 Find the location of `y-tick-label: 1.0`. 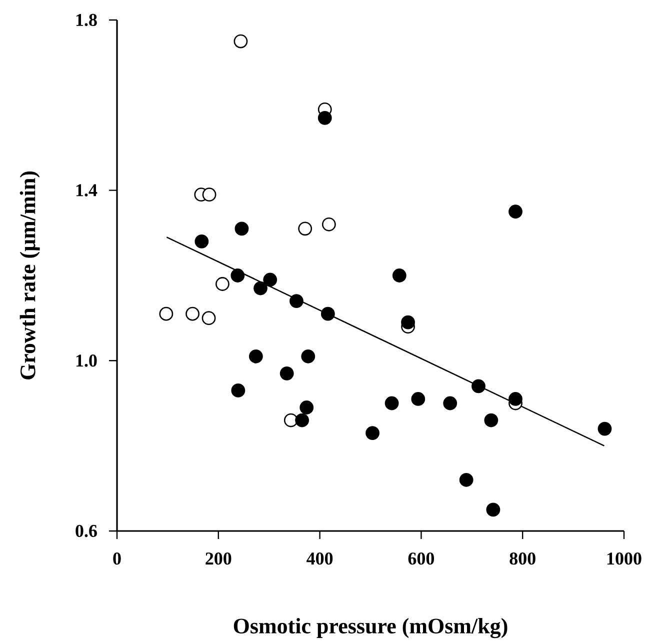

y-tick-label: 1.0 is located at coordinates (86, 360).